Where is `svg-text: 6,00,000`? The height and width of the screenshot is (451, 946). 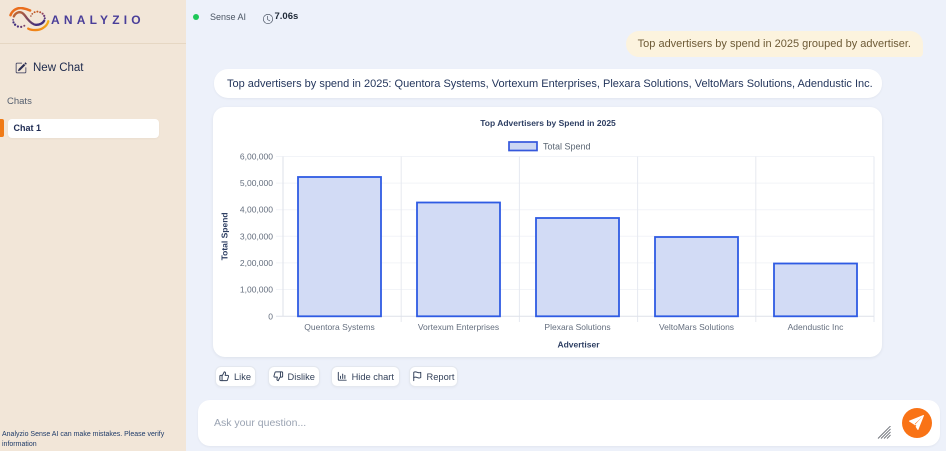
svg-text: 6,00,000 is located at coordinates (256, 157).